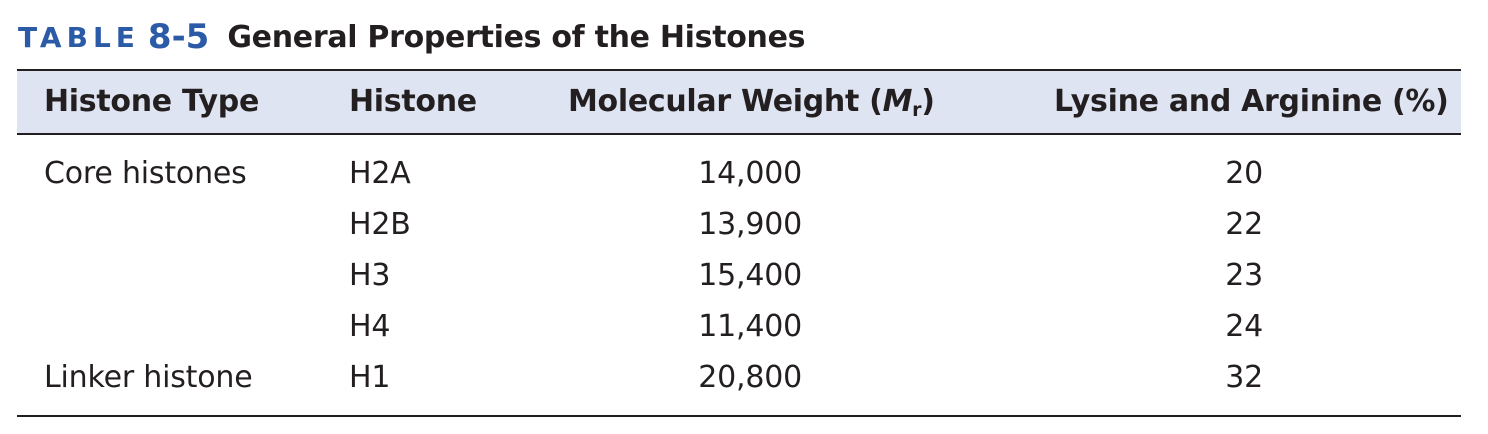 Image resolution: width=1488 pixels, height=434 pixels. I want to click on cell-histone: H4, so click(370, 326).